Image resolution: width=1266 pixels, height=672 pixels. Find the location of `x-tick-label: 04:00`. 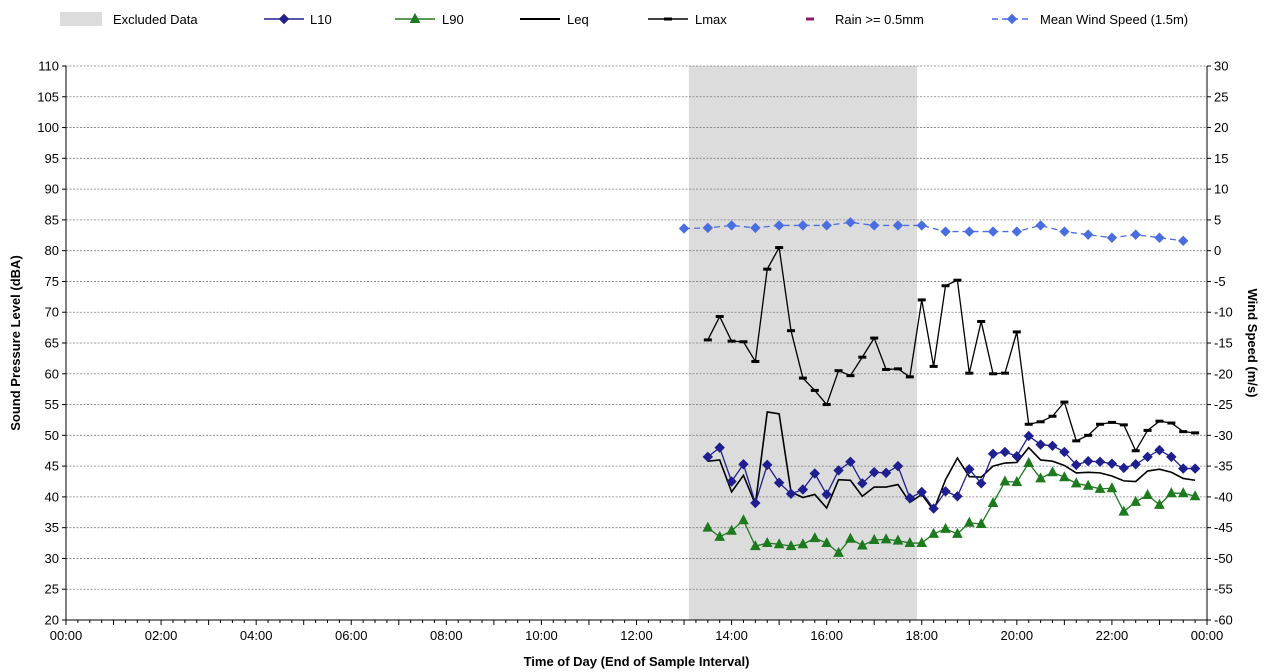

x-tick-label: 04:00 is located at coordinates (256, 635).